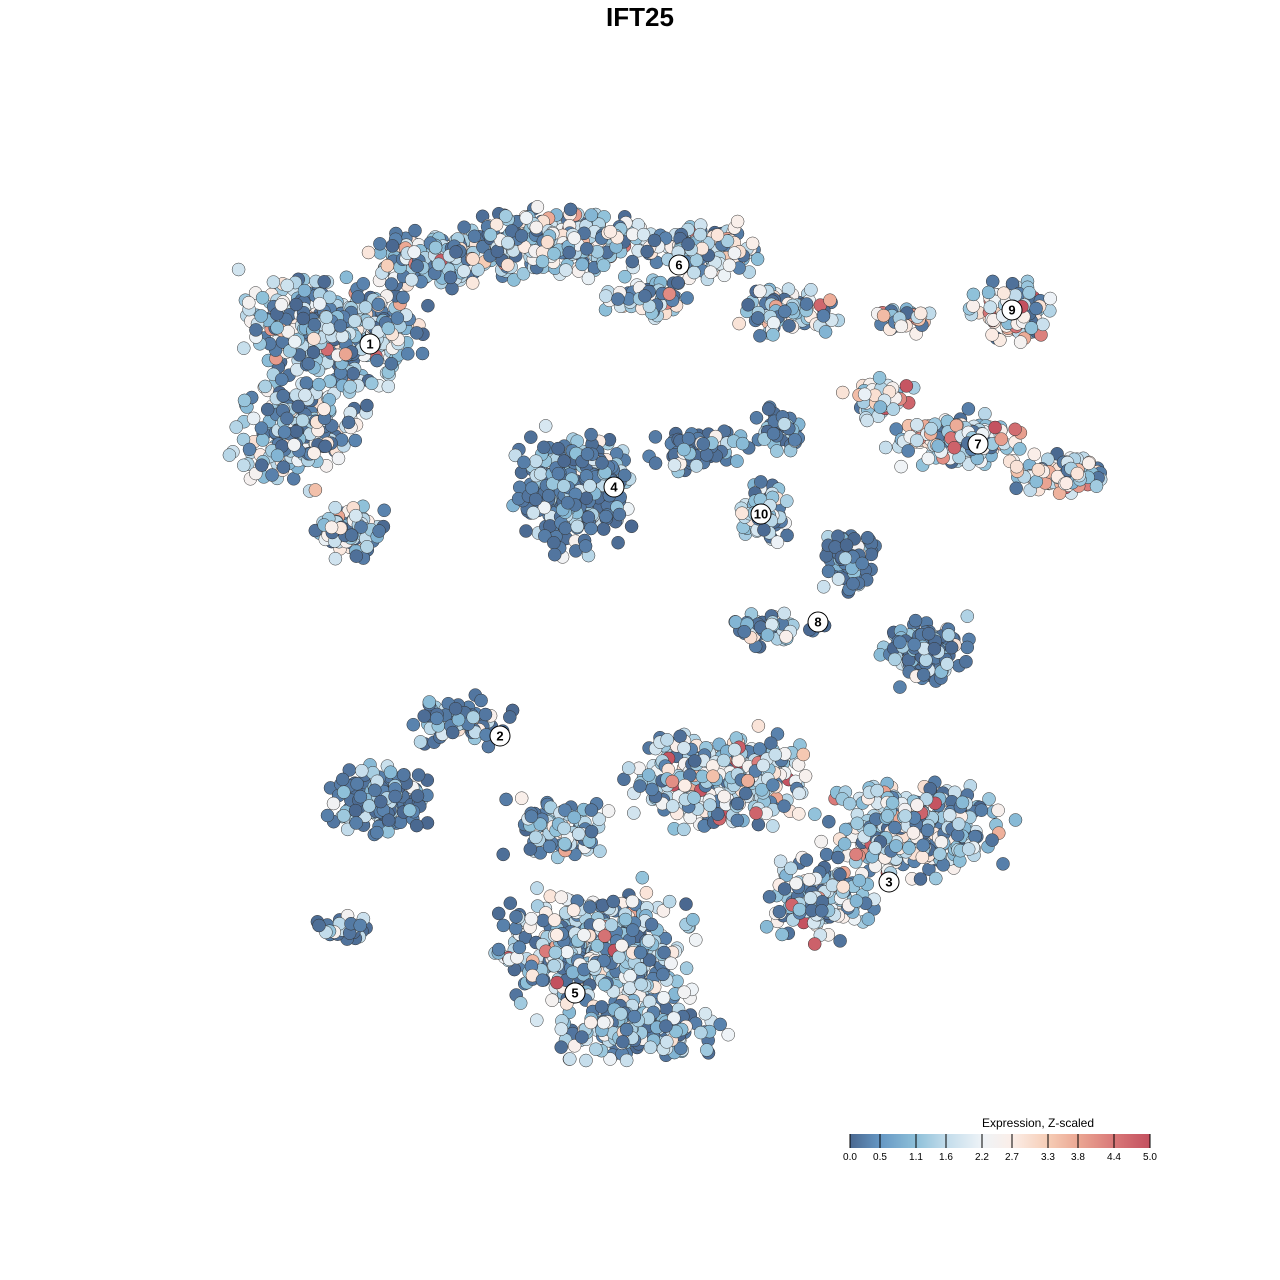  What do you see at coordinates (1011, 310) in the screenshot?
I see `cluster-label: 9` at bounding box center [1011, 310].